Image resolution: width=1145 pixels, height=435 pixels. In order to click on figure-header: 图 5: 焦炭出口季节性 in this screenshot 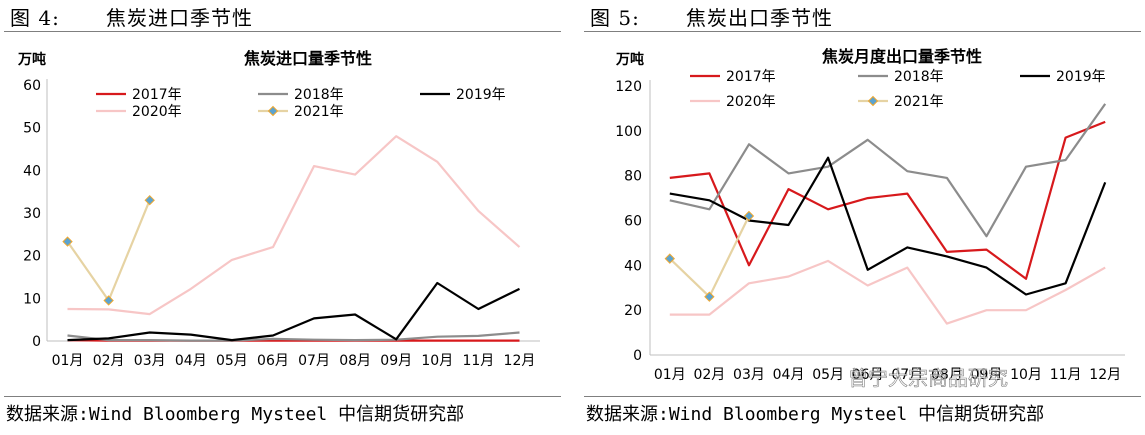, I will do `click(863, 16)`.